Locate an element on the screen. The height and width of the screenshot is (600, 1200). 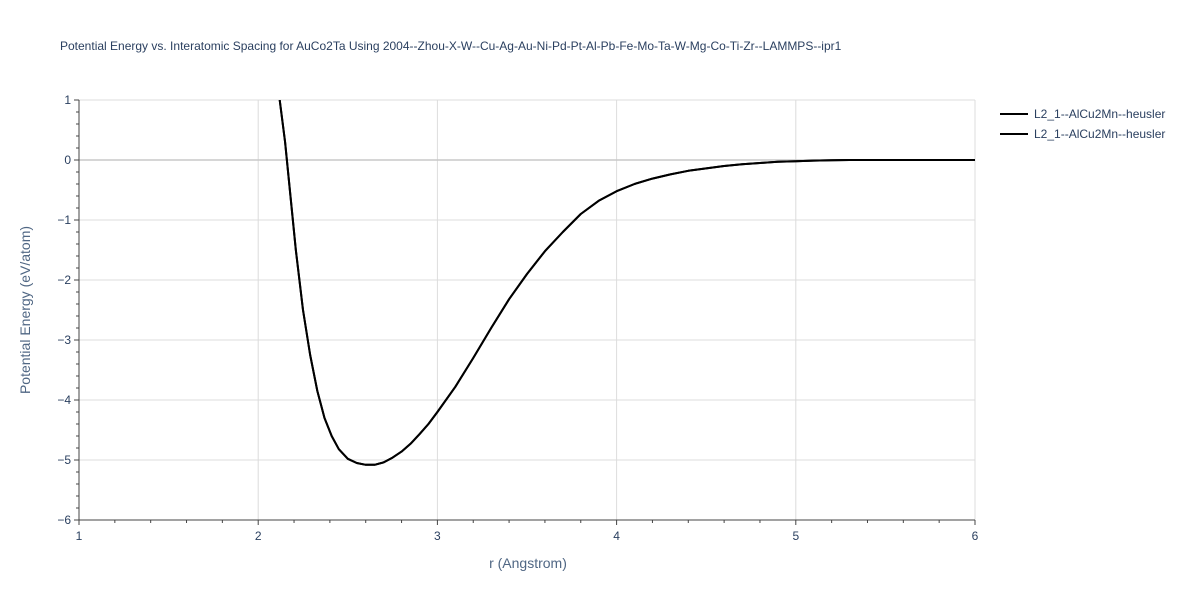
x-tick-label: 4 is located at coordinates (616, 536).